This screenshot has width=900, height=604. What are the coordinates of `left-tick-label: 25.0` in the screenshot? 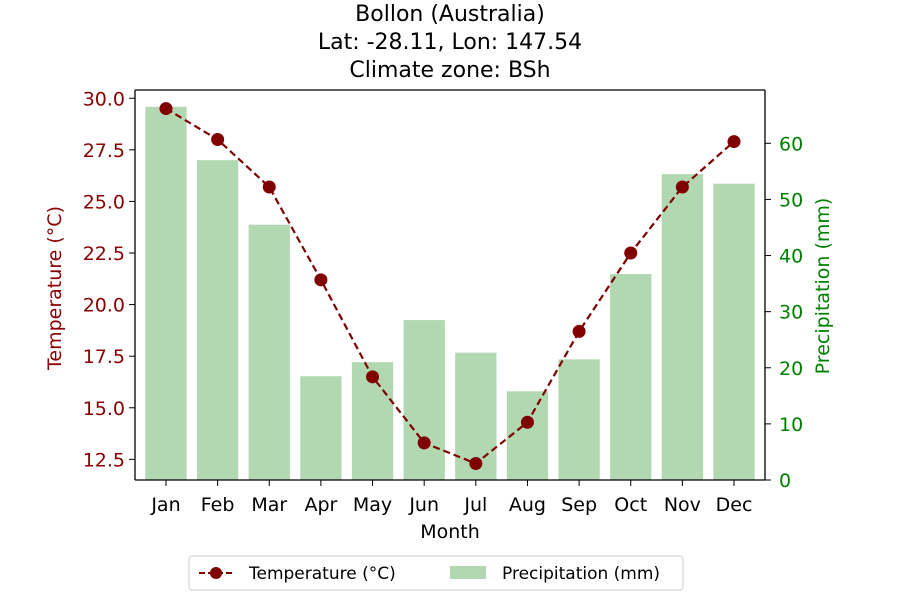 It's located at (104, 202).